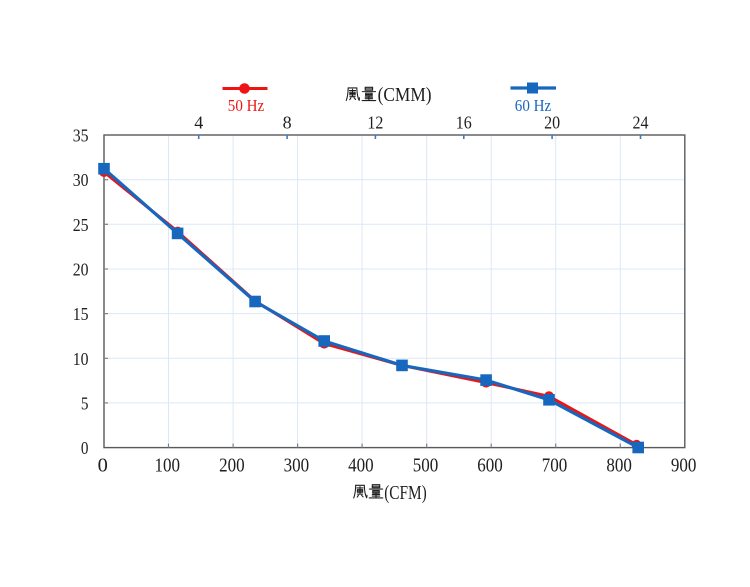 Image resolution: width=750 pixels, height=587 pixels. Describe the element at coordinates (684, 466) in the screenshot. I see `svg-text: 900` at that location.